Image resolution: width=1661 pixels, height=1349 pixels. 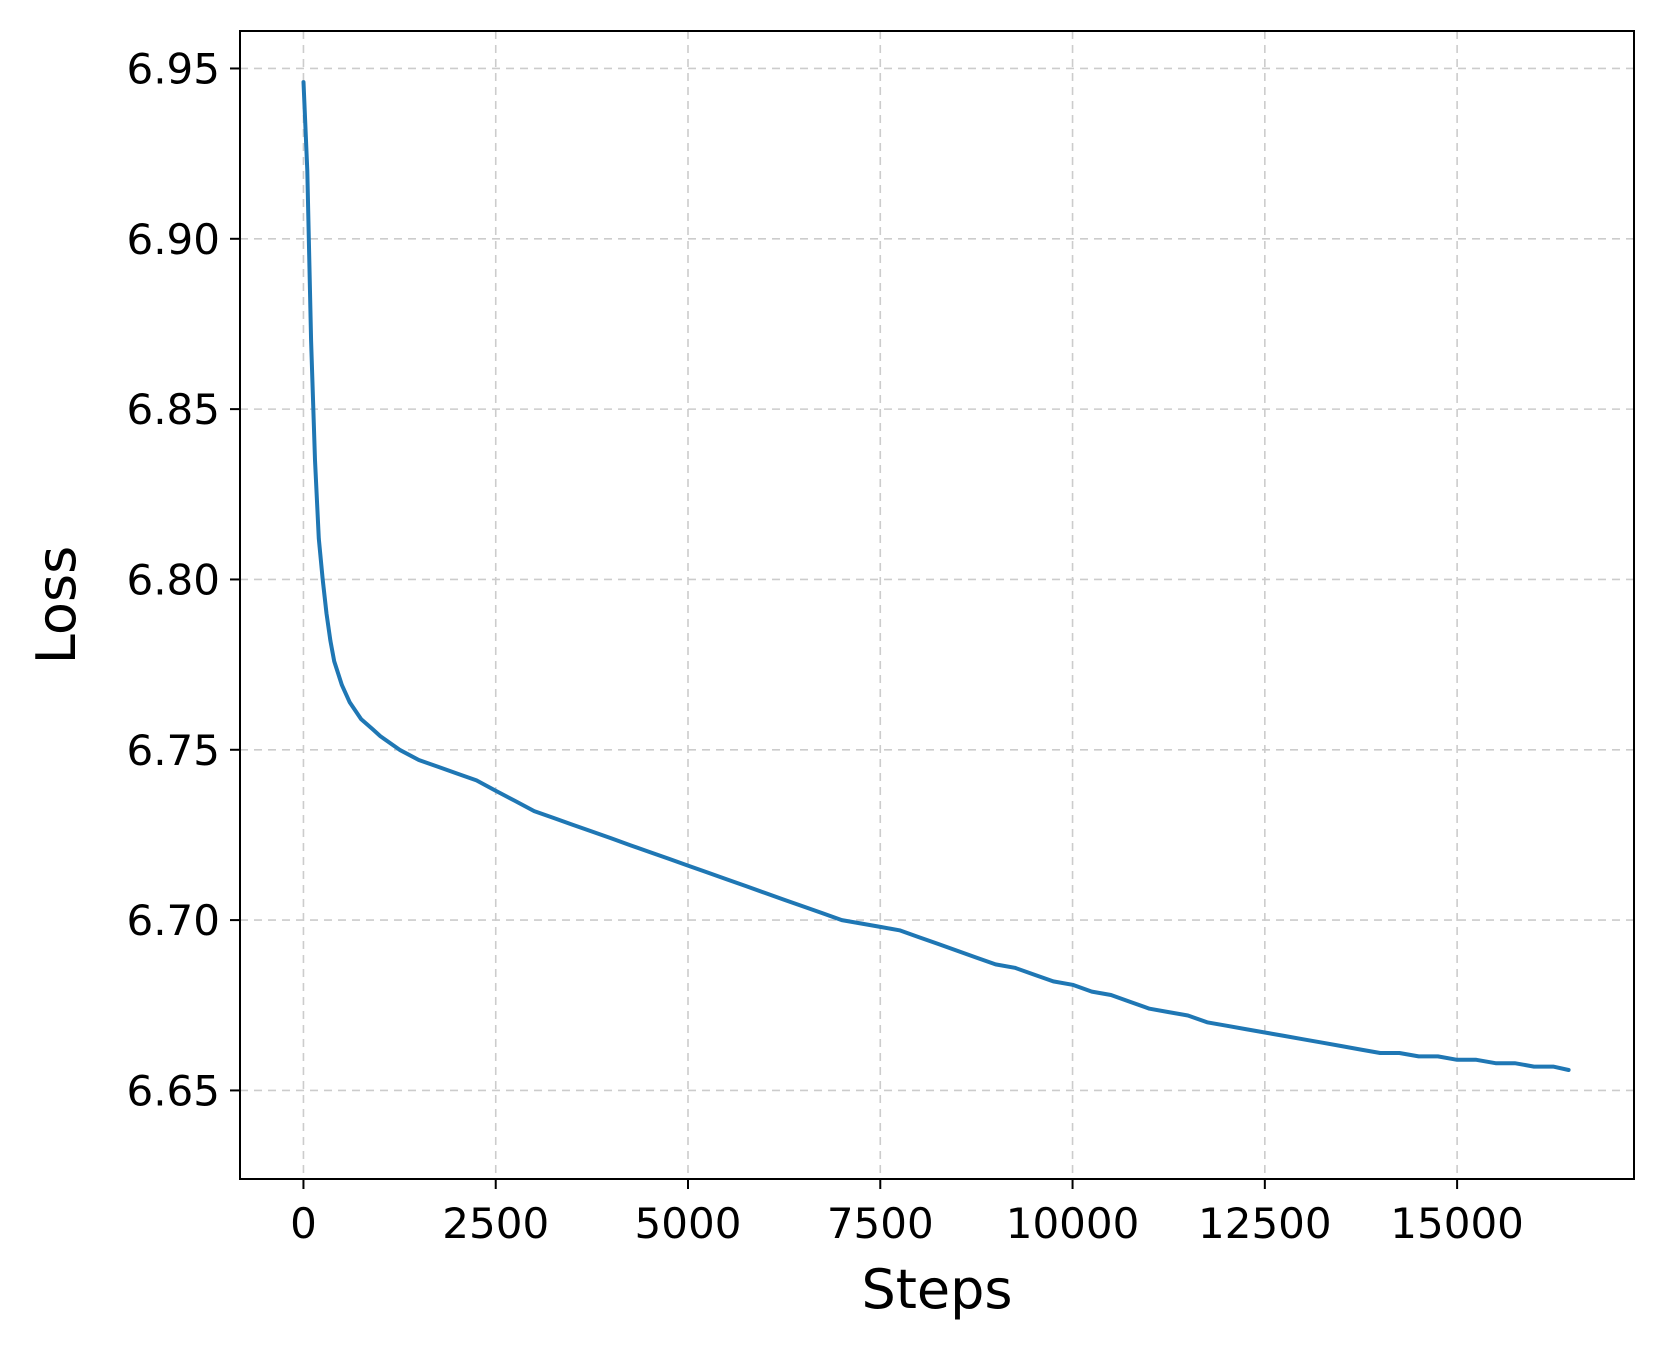 What do you see at coordinates (173, 68) in the screenshot?
I see `y-tick-label: 6.95` at bounding box center [173, 68].